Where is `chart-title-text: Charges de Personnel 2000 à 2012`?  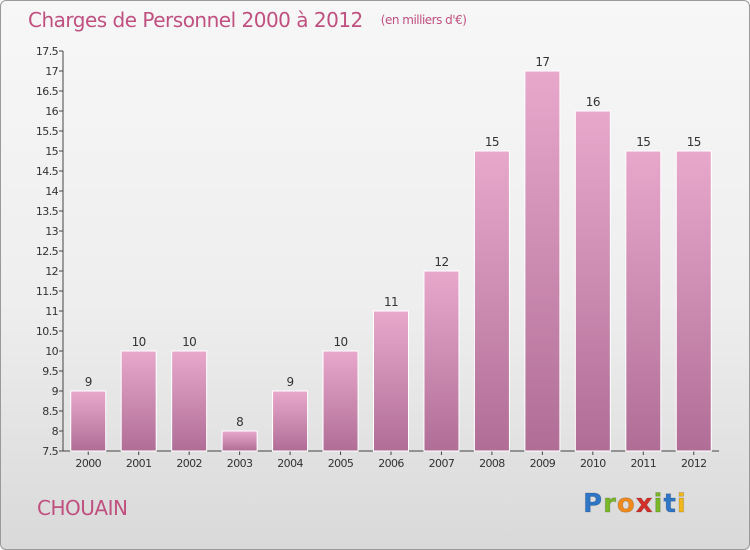 chart-title-text: Charges de Personnel 2000 à 2012 is located at coordinates (195, 20).